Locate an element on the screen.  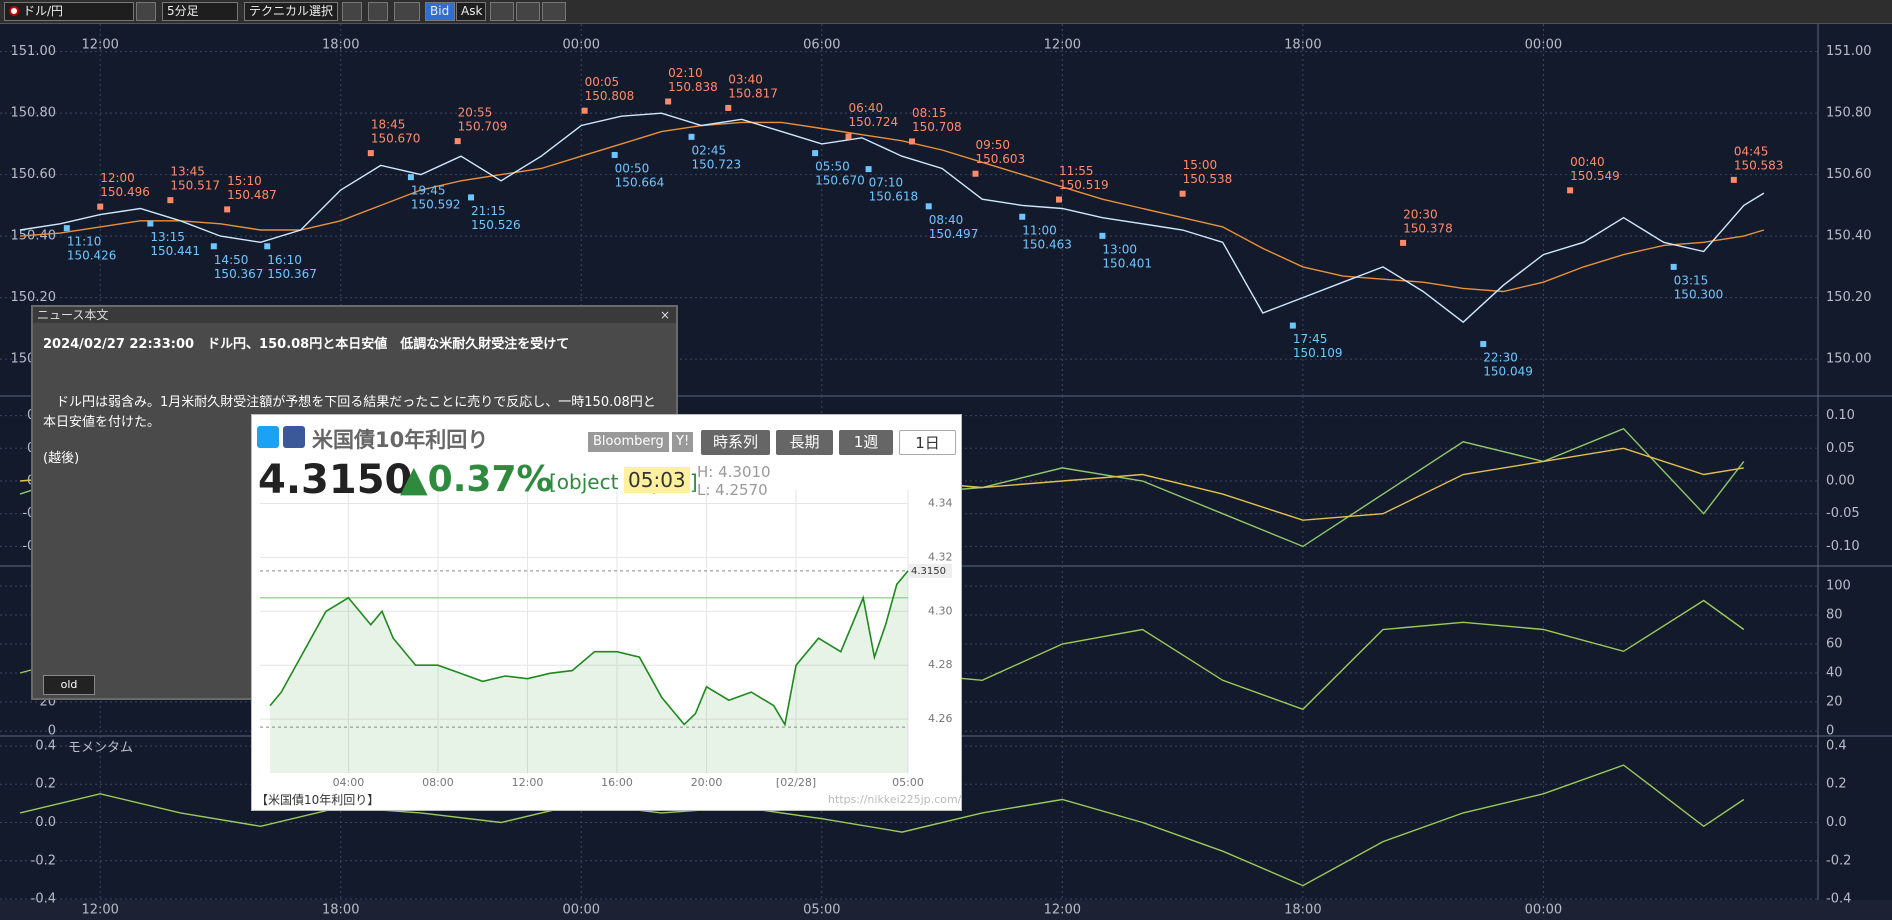
ask-button: Ask is located at coordinates (471, 11).